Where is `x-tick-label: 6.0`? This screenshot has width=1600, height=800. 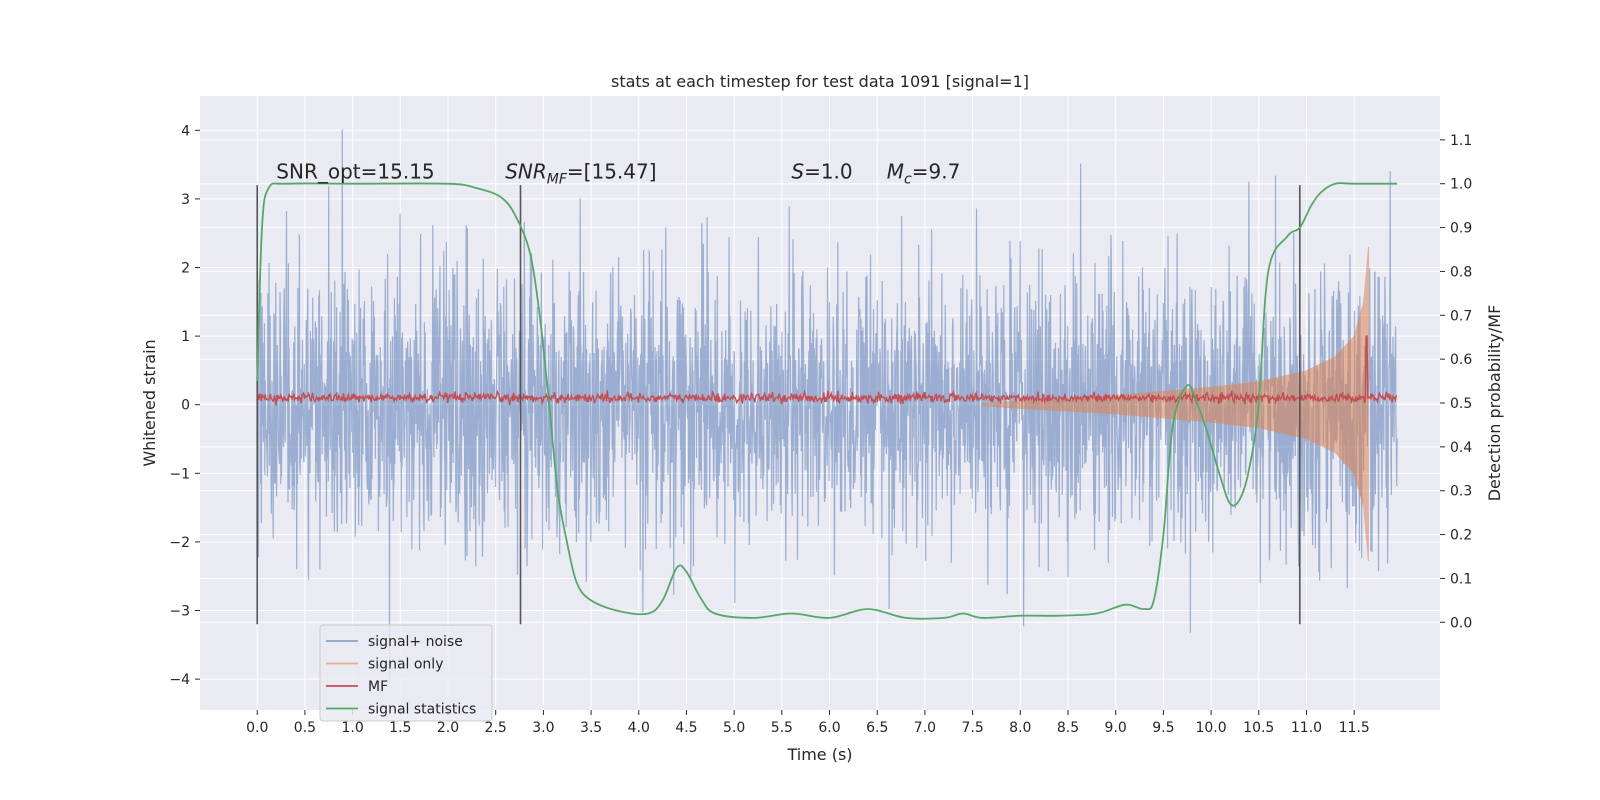
x-tick-label: 6.0 is located at coordinates (829, 728).